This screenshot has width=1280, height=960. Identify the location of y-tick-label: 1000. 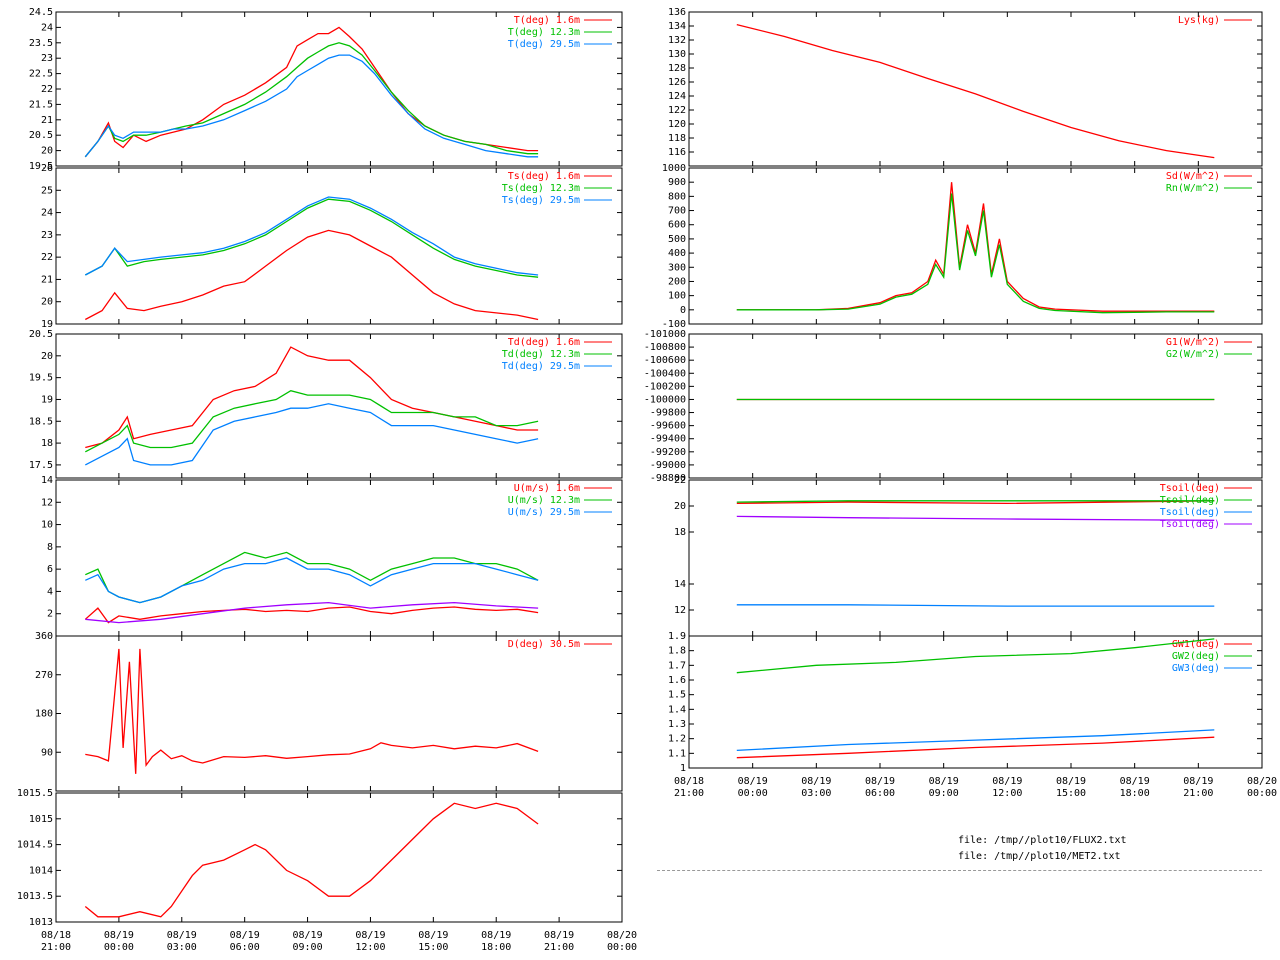
(674, 168).